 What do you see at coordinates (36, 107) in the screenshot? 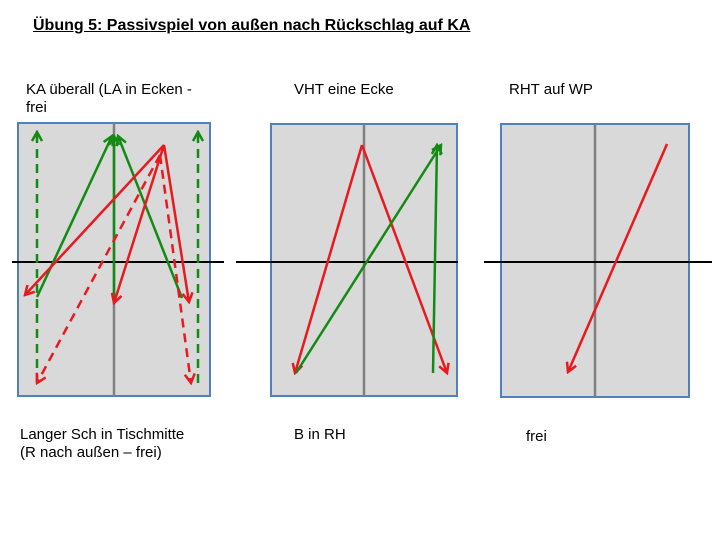
I see `panel1-top-line2: frei` at bounding box center [36, 107].